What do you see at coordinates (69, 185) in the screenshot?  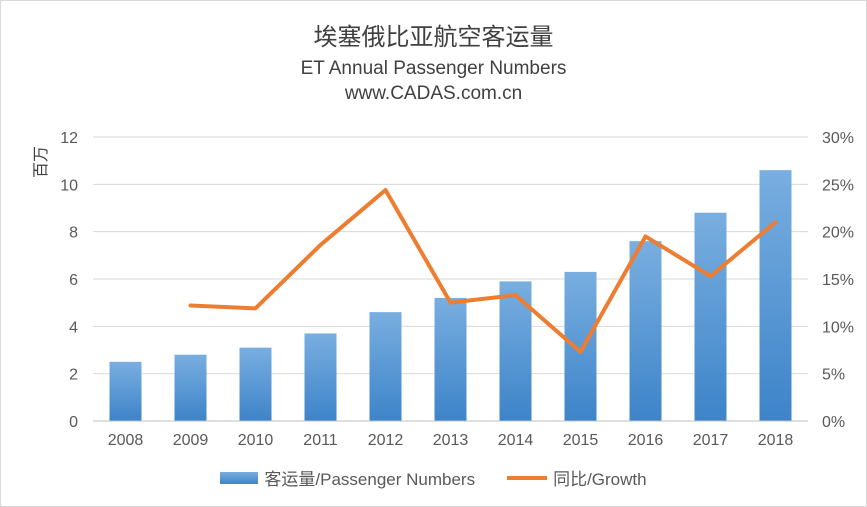 I see `y-tick-label: 10` at bounding box center [69, 185].